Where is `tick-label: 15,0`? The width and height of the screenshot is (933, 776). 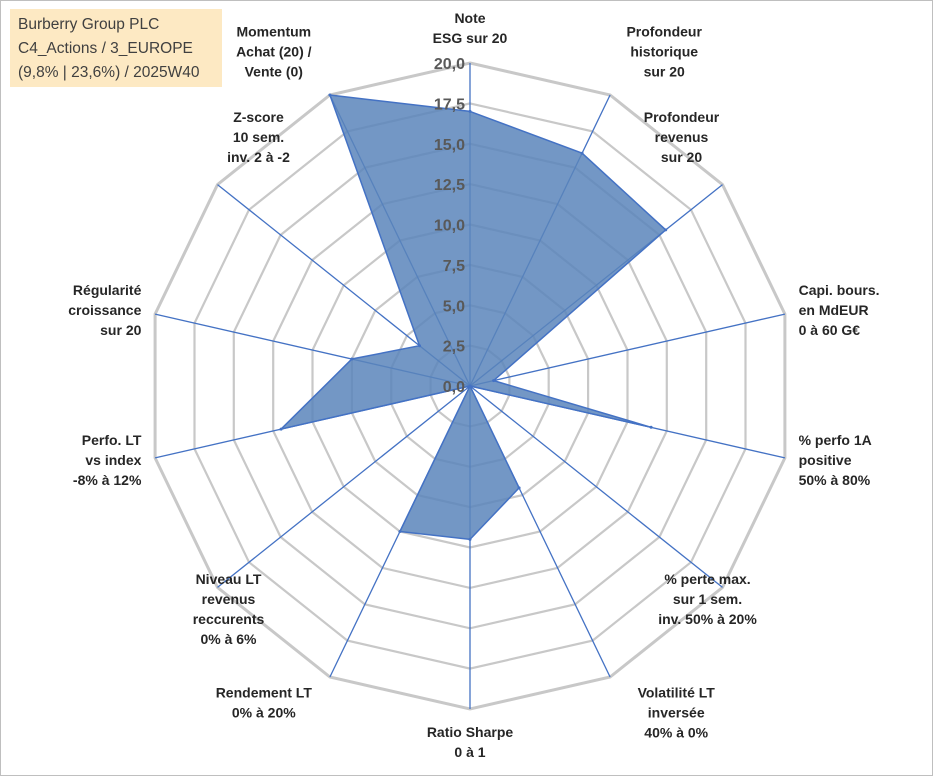
tick-label: 15,0 is located at coordinates (449, 145).